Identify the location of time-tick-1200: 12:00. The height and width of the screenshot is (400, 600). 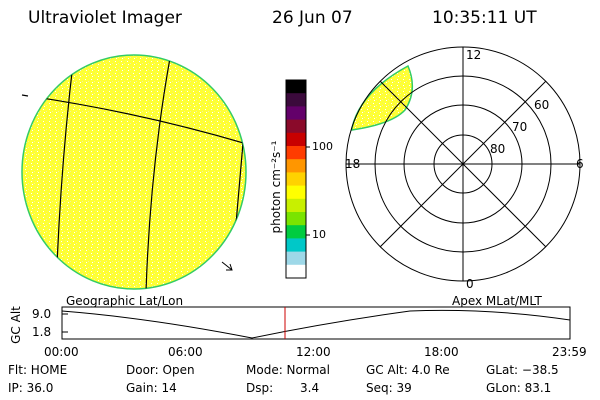
(313, 352).